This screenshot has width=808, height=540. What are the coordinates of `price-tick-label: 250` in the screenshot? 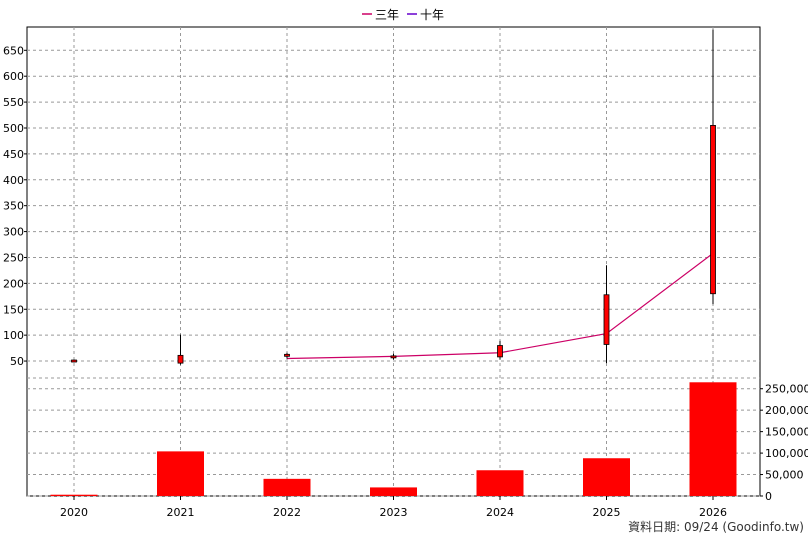 It's located at (13, 257).